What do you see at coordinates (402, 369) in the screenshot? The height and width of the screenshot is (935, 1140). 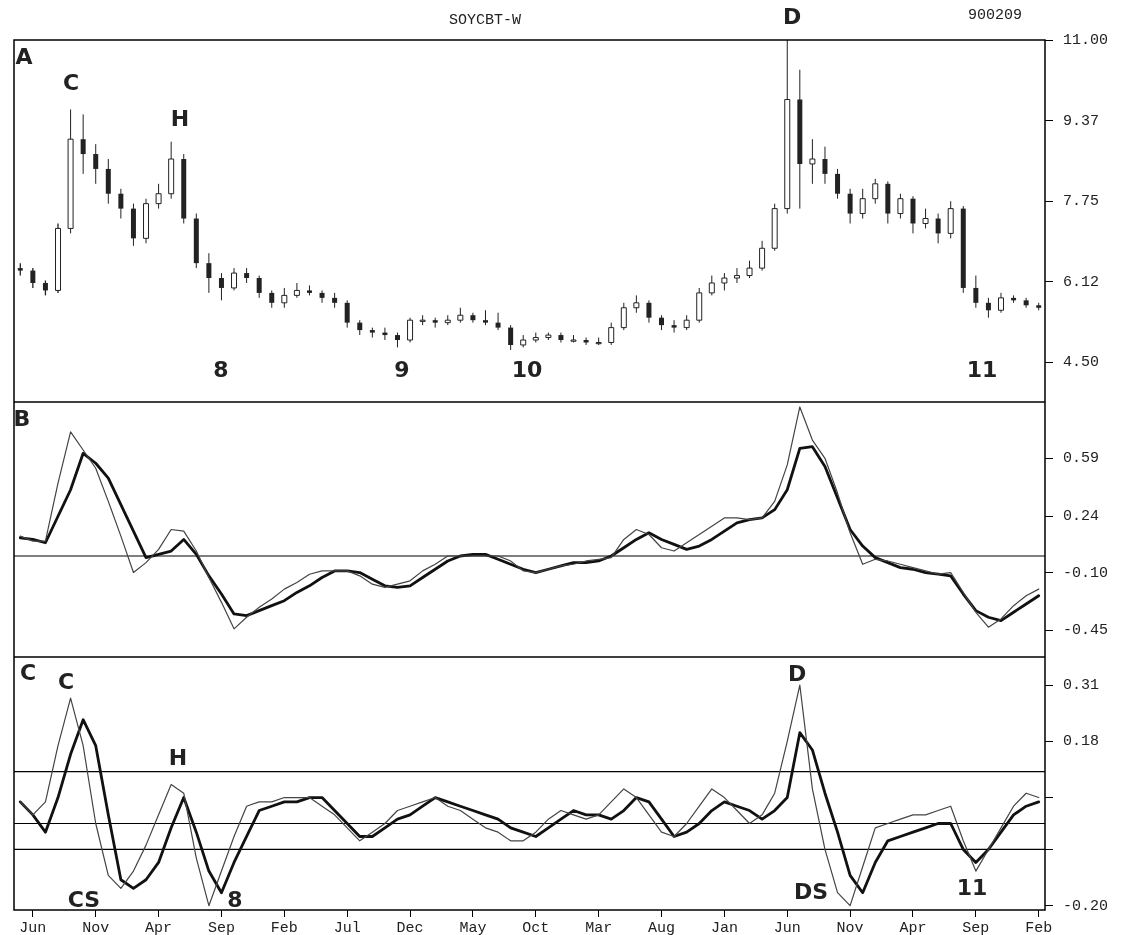 I see `annotation: 9` at bounding box center [402, 369].